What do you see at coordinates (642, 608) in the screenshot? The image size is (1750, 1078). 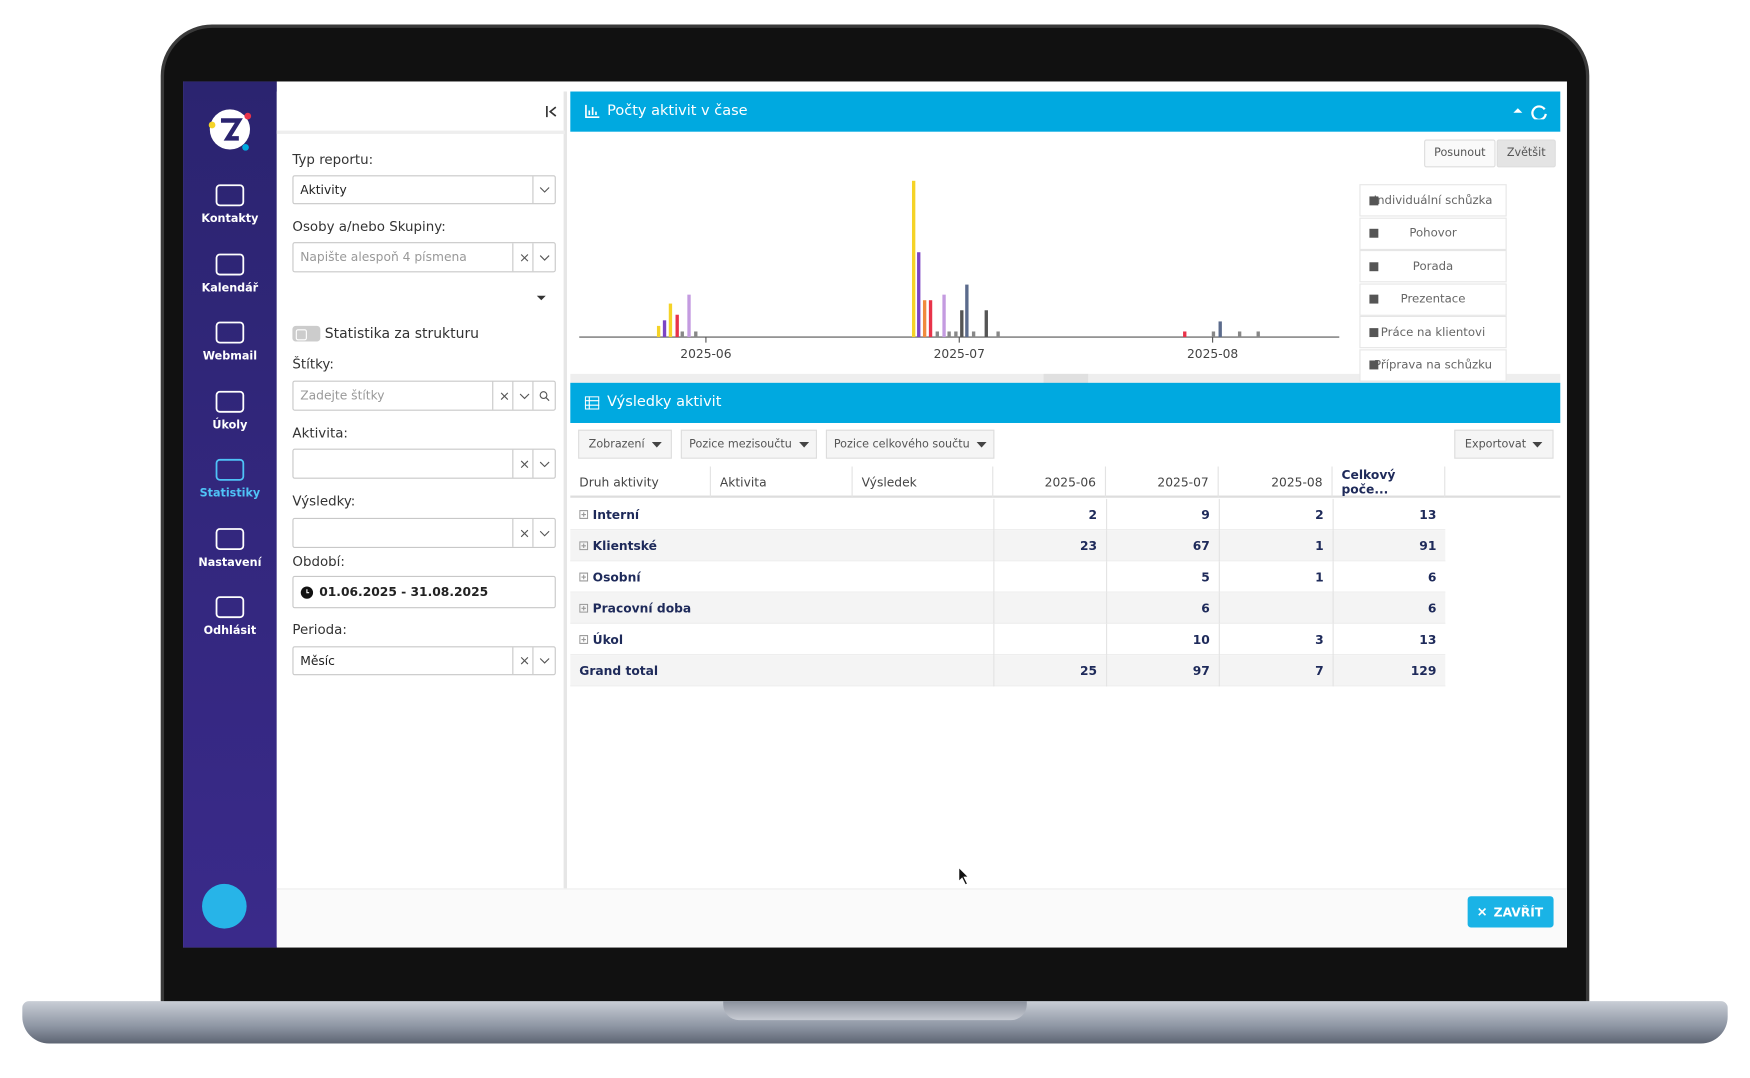 I see `row-label-text: Pracovní doba` at bounding box center [642, 608].